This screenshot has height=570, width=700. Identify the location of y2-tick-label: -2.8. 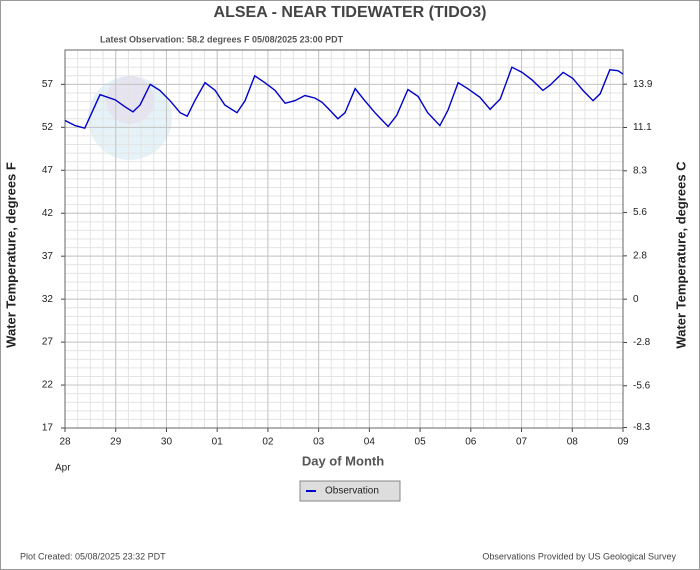
(642, 342).